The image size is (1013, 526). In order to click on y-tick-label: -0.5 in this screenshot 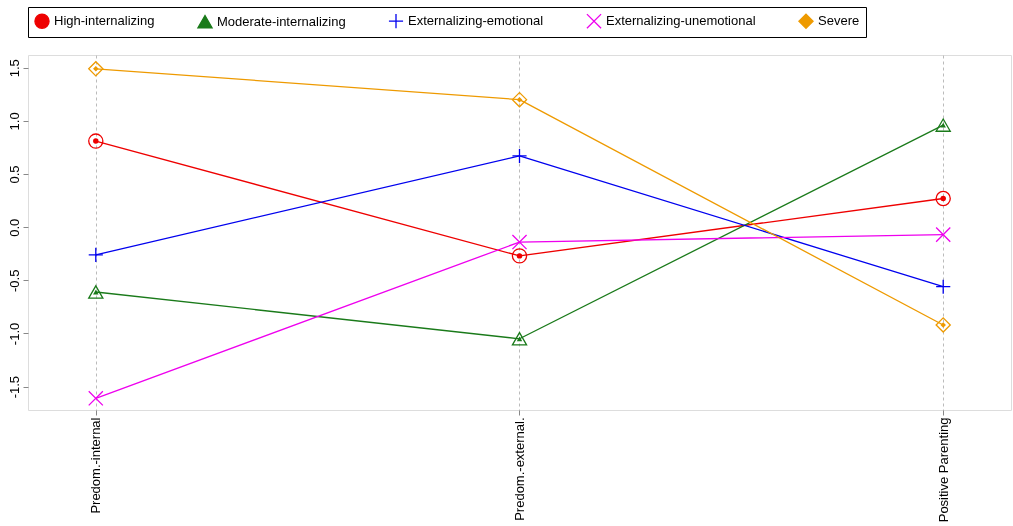, I will do `click(14, 281)`.